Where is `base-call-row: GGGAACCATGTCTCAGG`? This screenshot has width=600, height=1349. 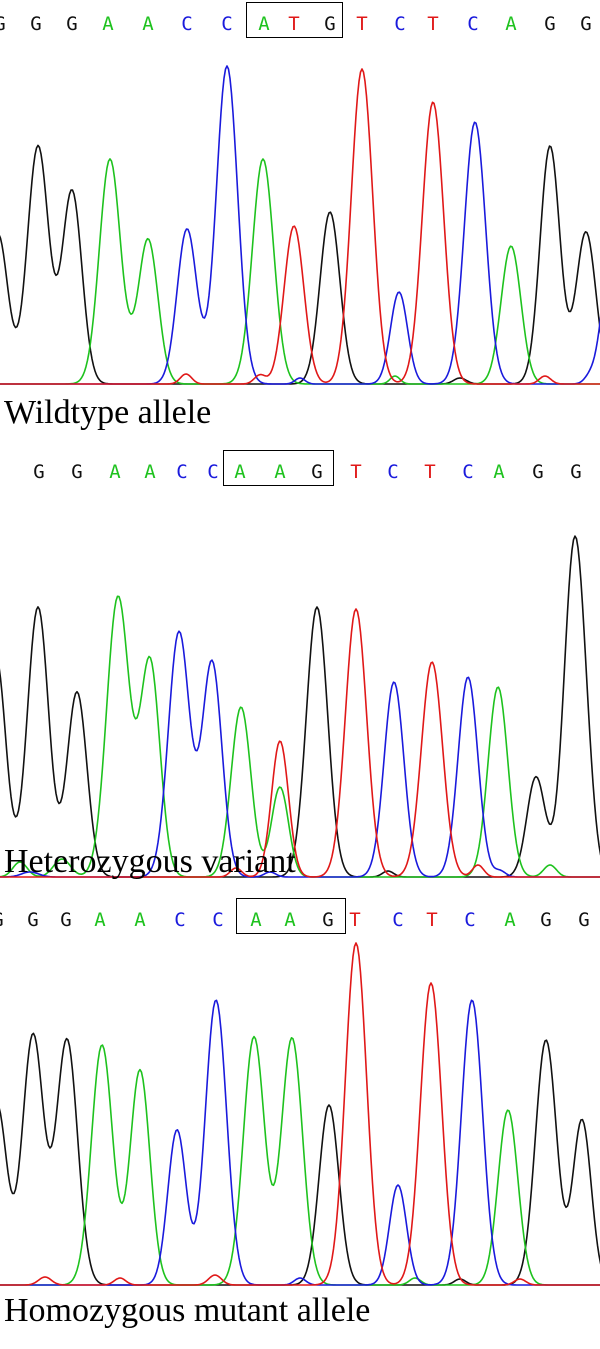
base-call-row: GGGAACCATGTCTCAGG is located at coordinates (300, 22).